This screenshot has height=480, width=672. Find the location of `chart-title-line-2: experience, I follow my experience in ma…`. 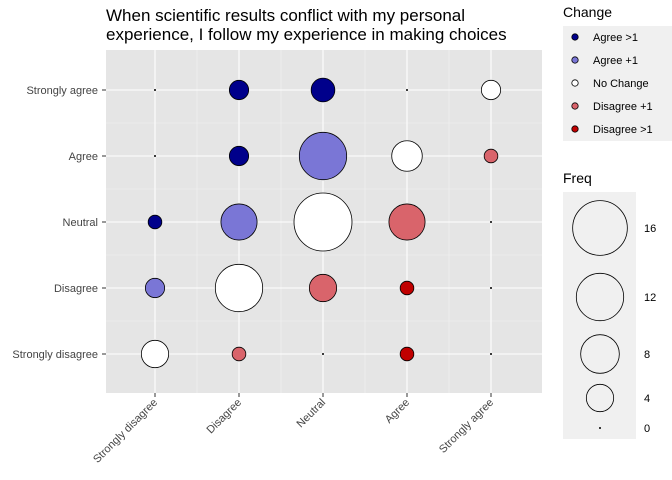

chart-title-line-2: experience, I follow my experience in ma… is located at coordinates (306, 34).